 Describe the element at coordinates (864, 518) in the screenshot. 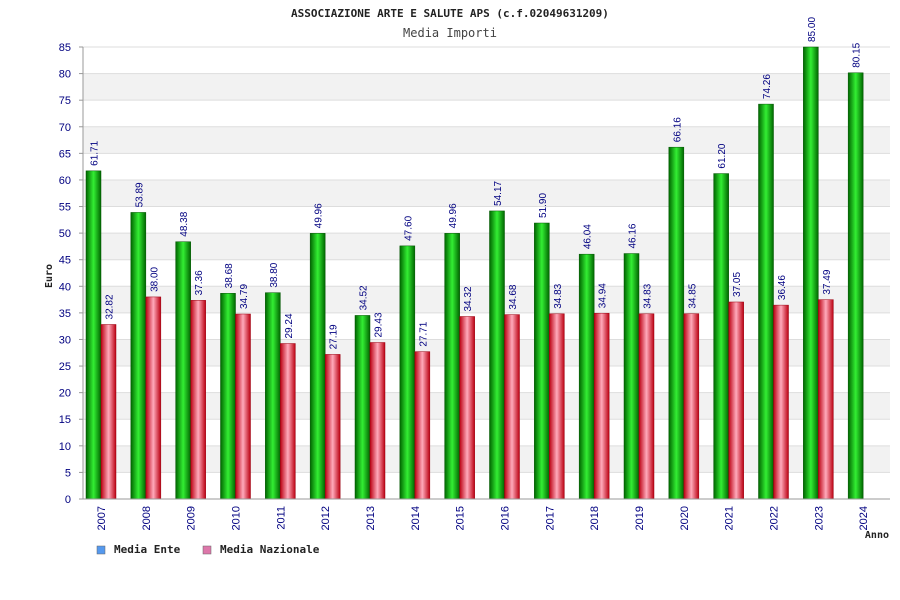

I see `x-tick-label: 2024` at that location.